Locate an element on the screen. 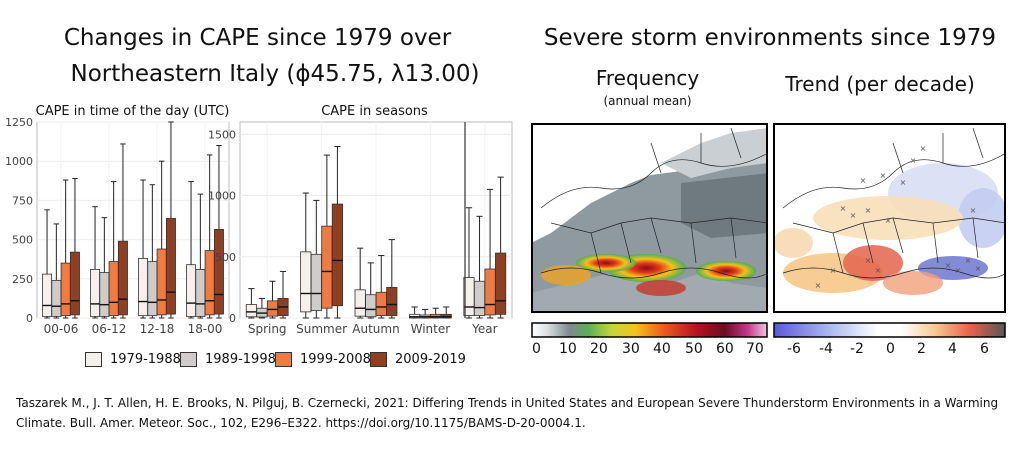 The height and width of the screenshot is (460, 1016). cbar2-tick: 6 is located at coordinates (984, 349).